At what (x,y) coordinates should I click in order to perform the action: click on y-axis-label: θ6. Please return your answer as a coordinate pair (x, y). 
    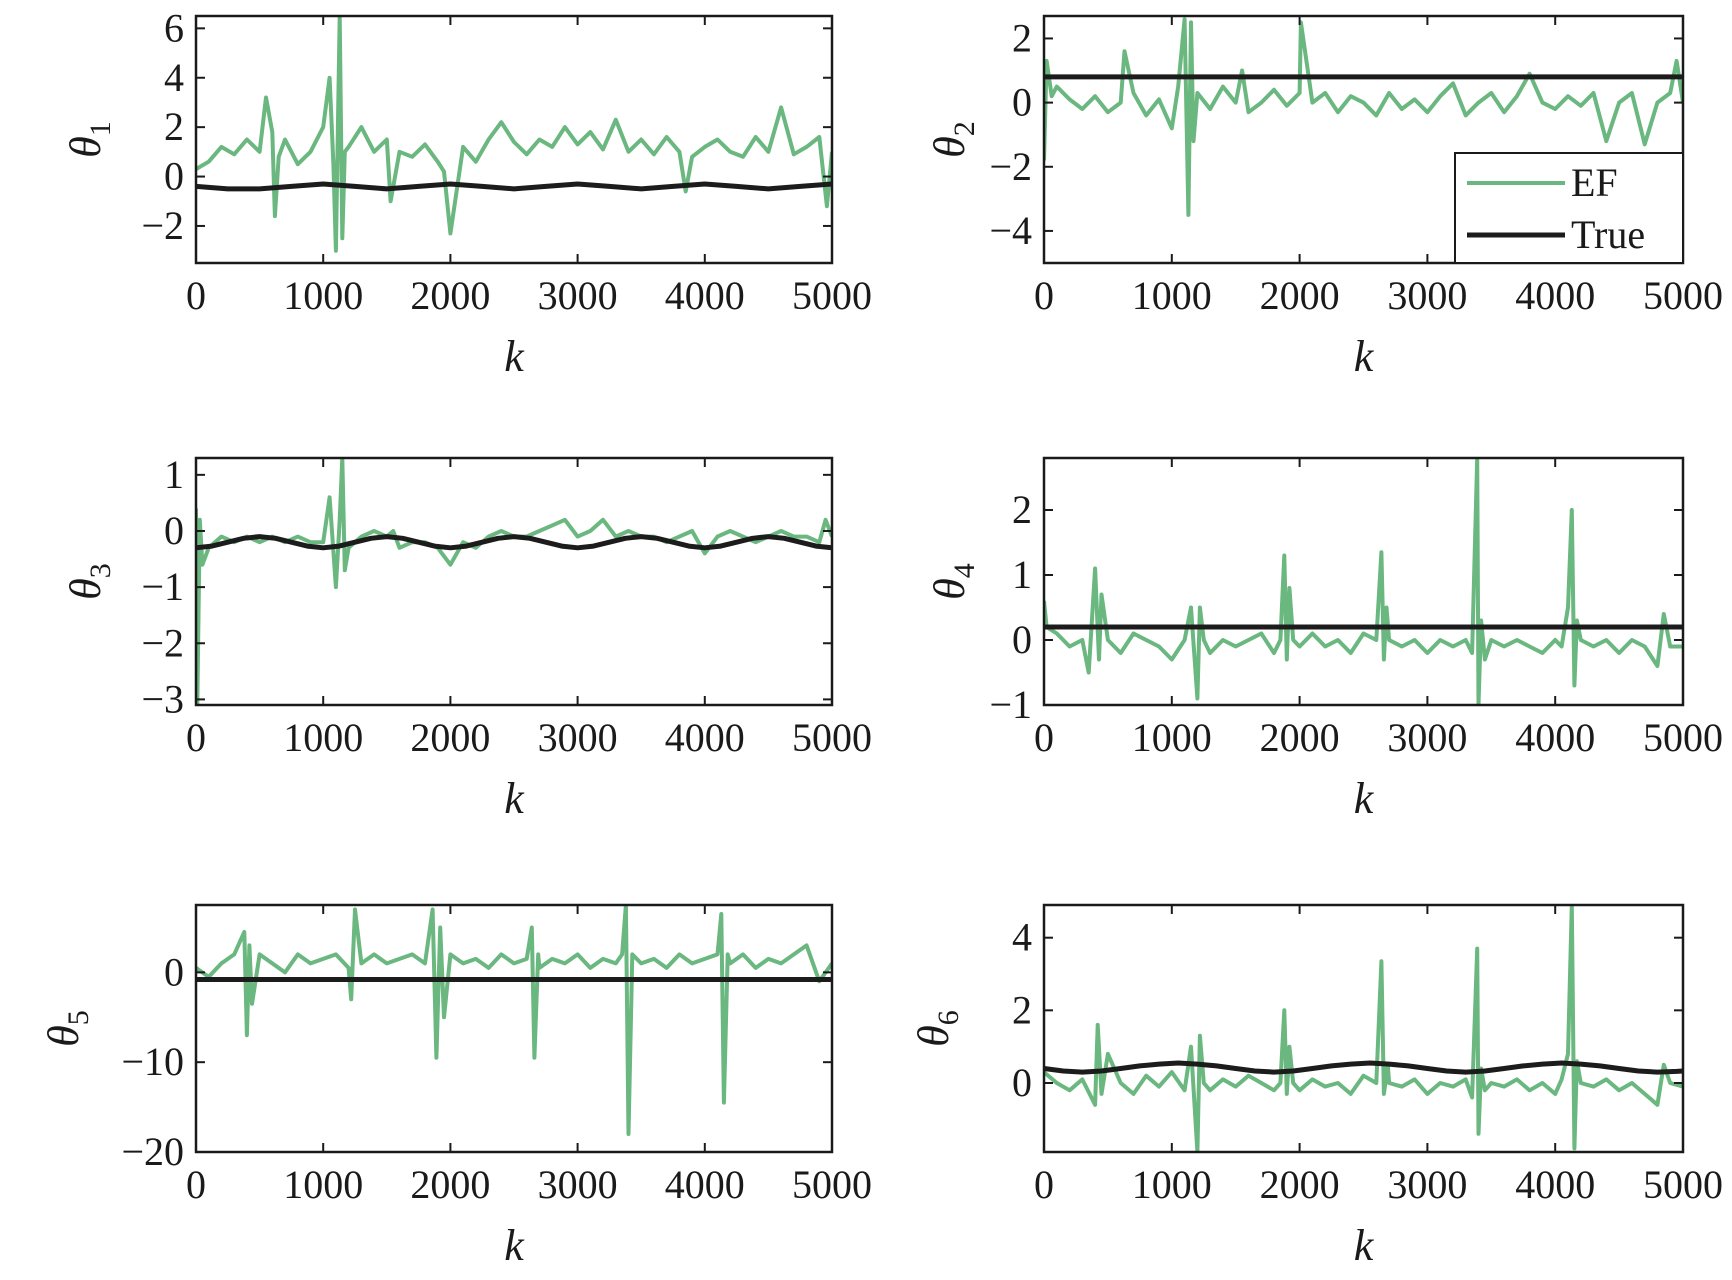
    Looking at the image, I should click on (937, 1028).